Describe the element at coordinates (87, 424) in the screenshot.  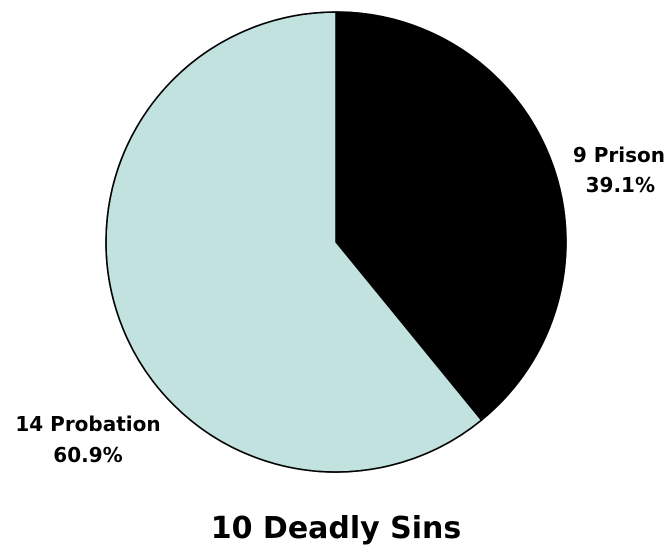
I see `slice-label-probation-count: 14 Probation` at that location.